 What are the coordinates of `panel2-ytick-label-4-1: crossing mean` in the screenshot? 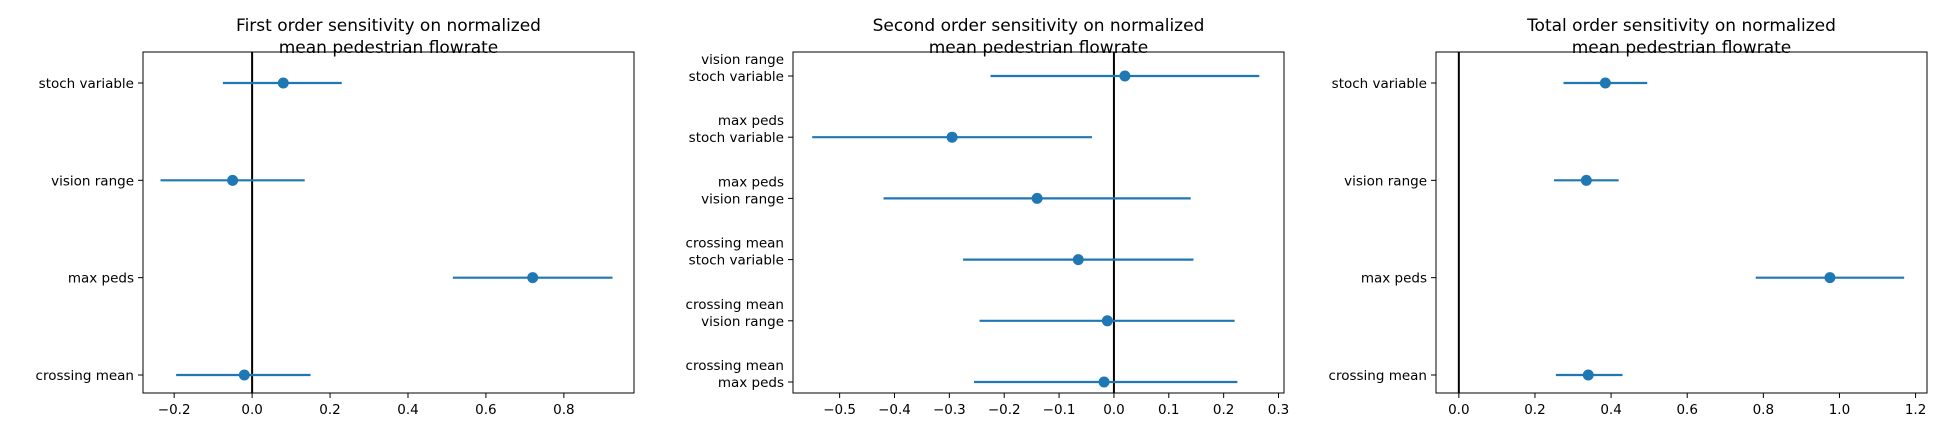 It's located at (735, 244).